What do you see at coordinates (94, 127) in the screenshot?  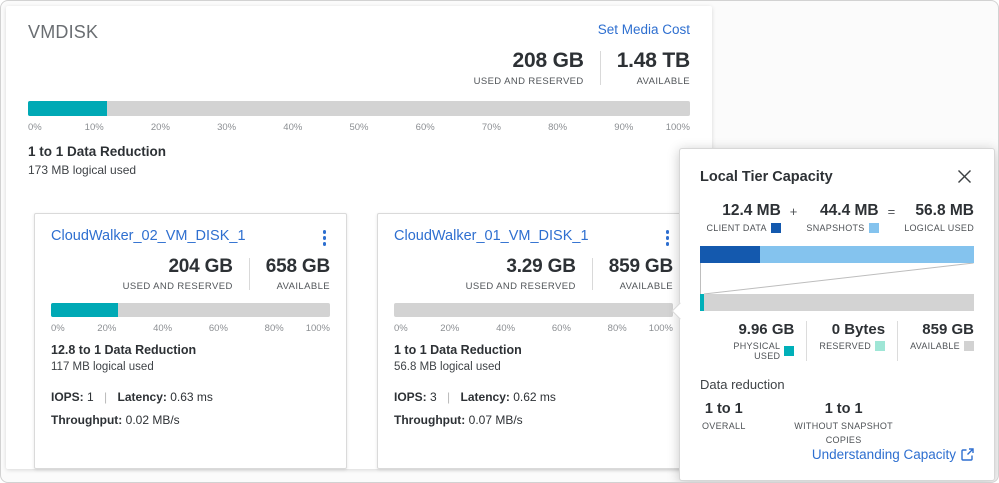 I see `tick-label: 10%` at bounding box center [94, 127].